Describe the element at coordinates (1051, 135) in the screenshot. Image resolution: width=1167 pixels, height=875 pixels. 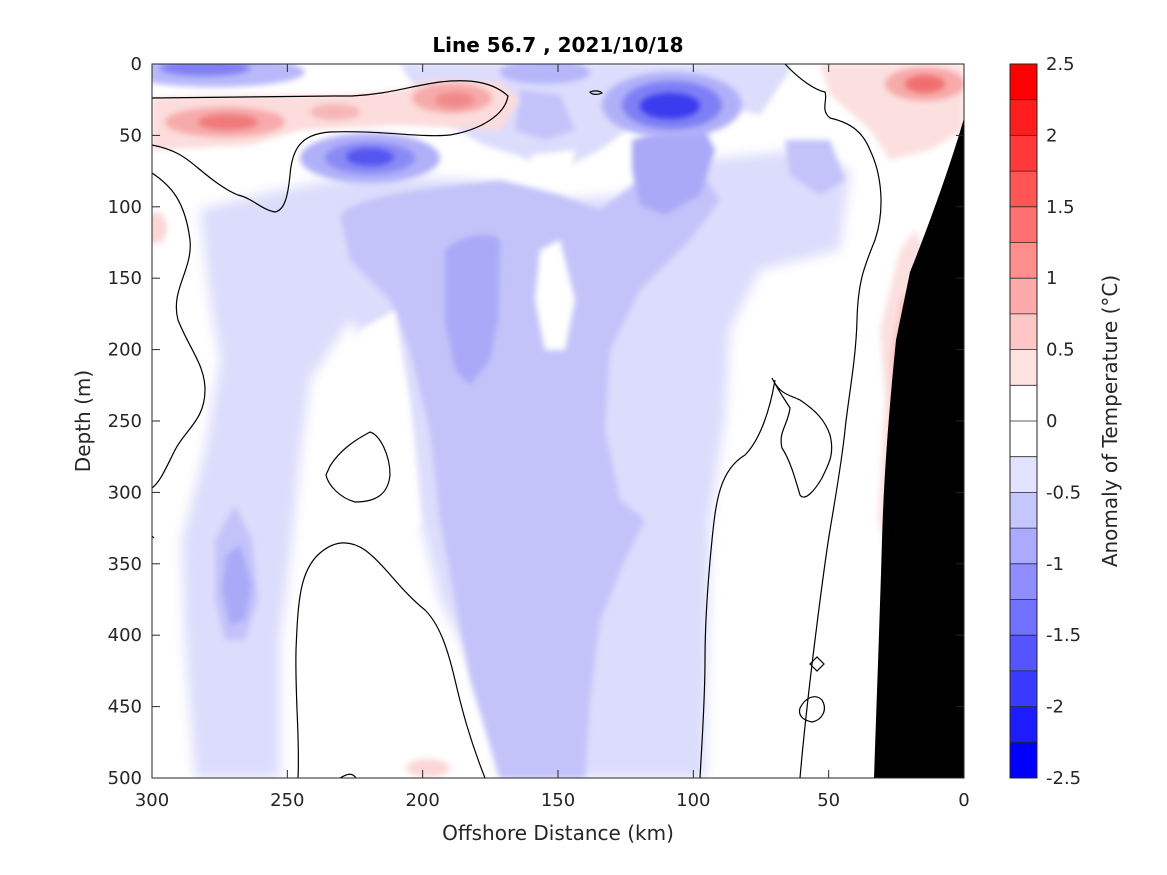
I see `colorbar-tick-label: 2` at that location.